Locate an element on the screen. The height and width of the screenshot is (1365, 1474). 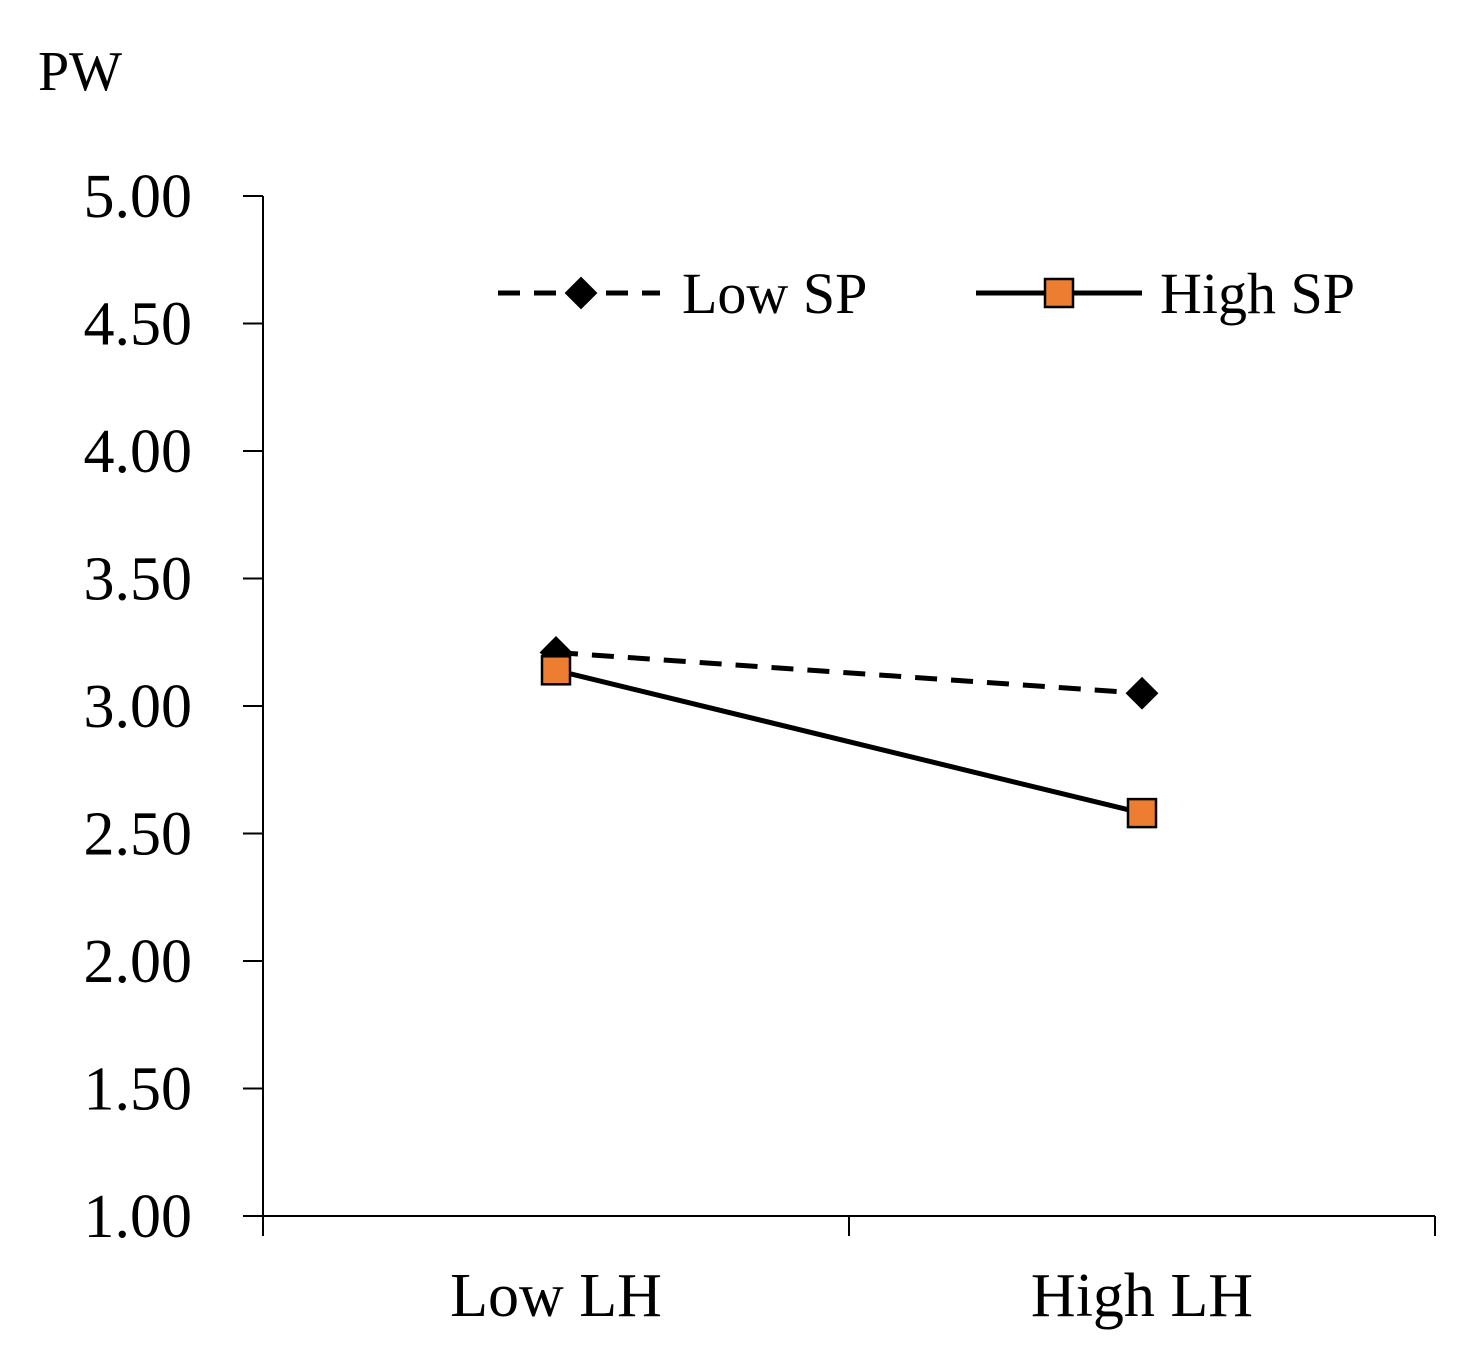
plot-area is located at coordinates (849, 732).